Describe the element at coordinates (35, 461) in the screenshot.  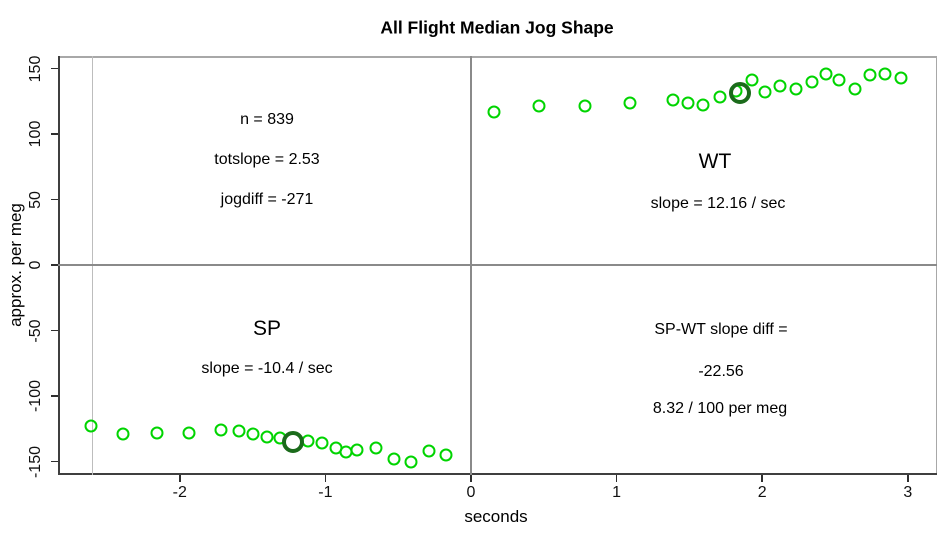
I see `y-axis-tick-label: -150` at that location.